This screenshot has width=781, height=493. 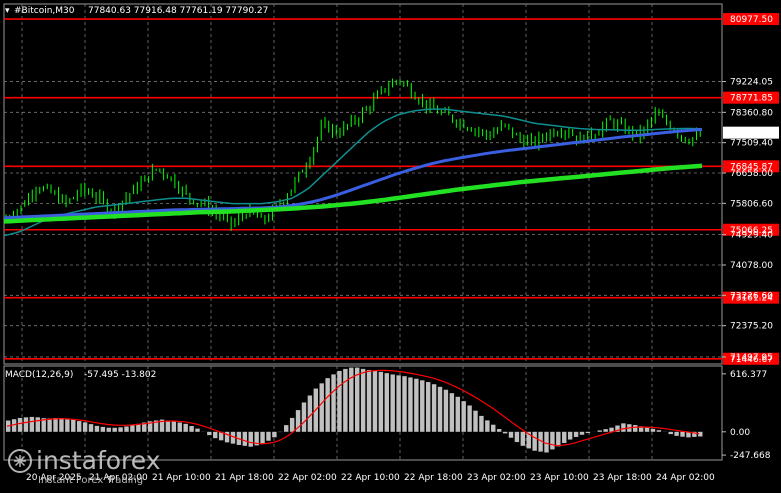 What do you see at coordinates (496, 478) in the screenshot?
I see `x-tick-label: 23 Apr 02:00` at bounding box center [496, 478].